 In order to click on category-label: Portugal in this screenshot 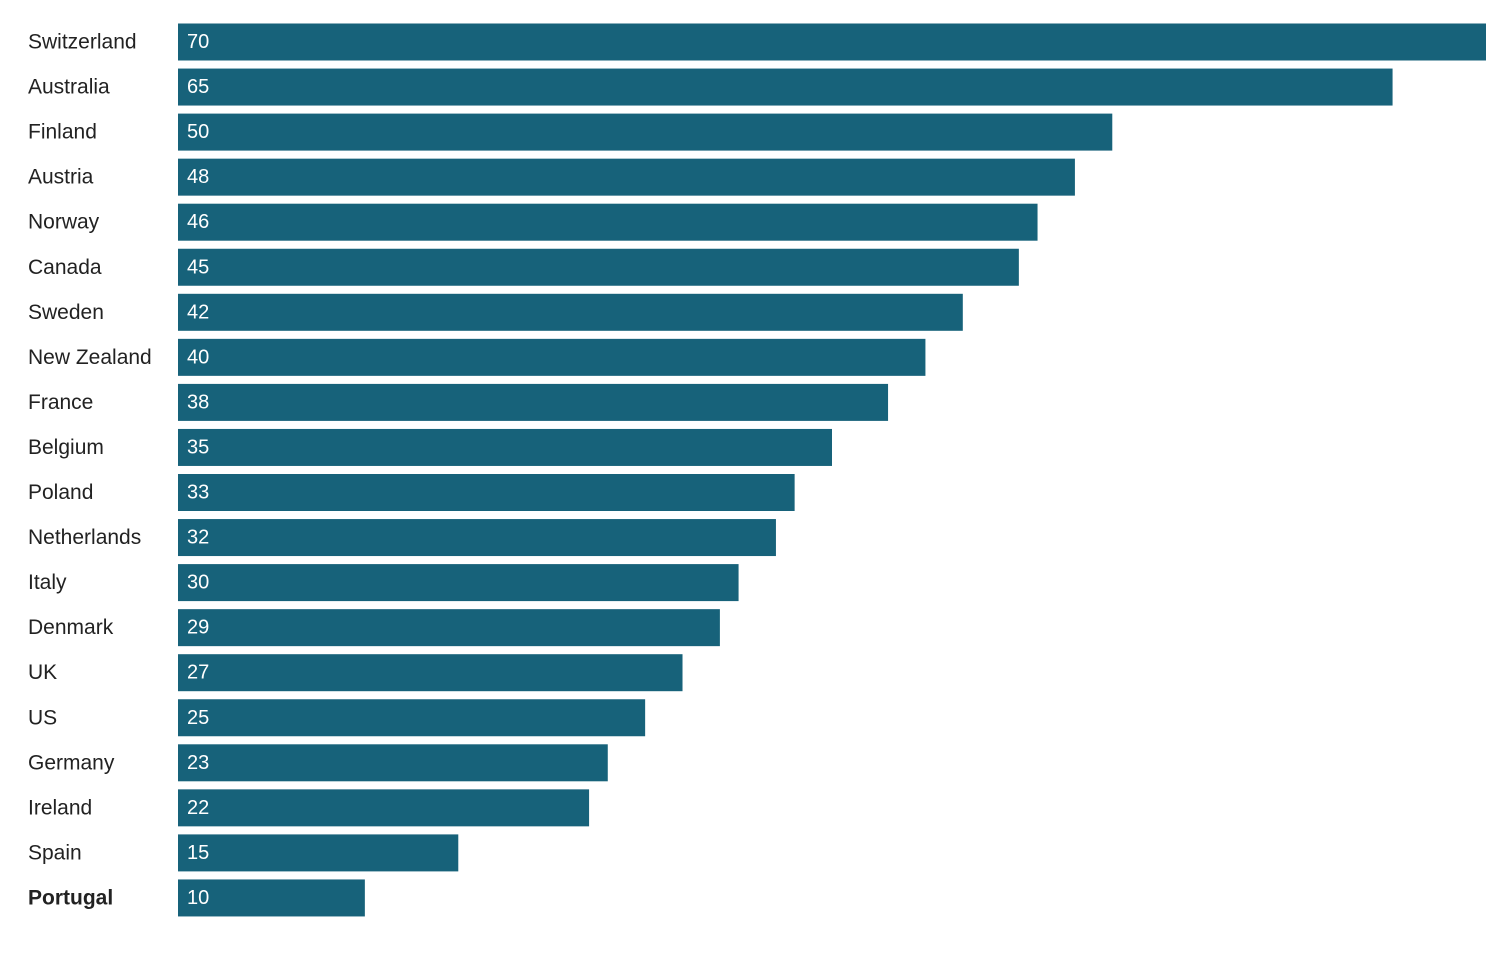, I will do `click(70, 897)`.